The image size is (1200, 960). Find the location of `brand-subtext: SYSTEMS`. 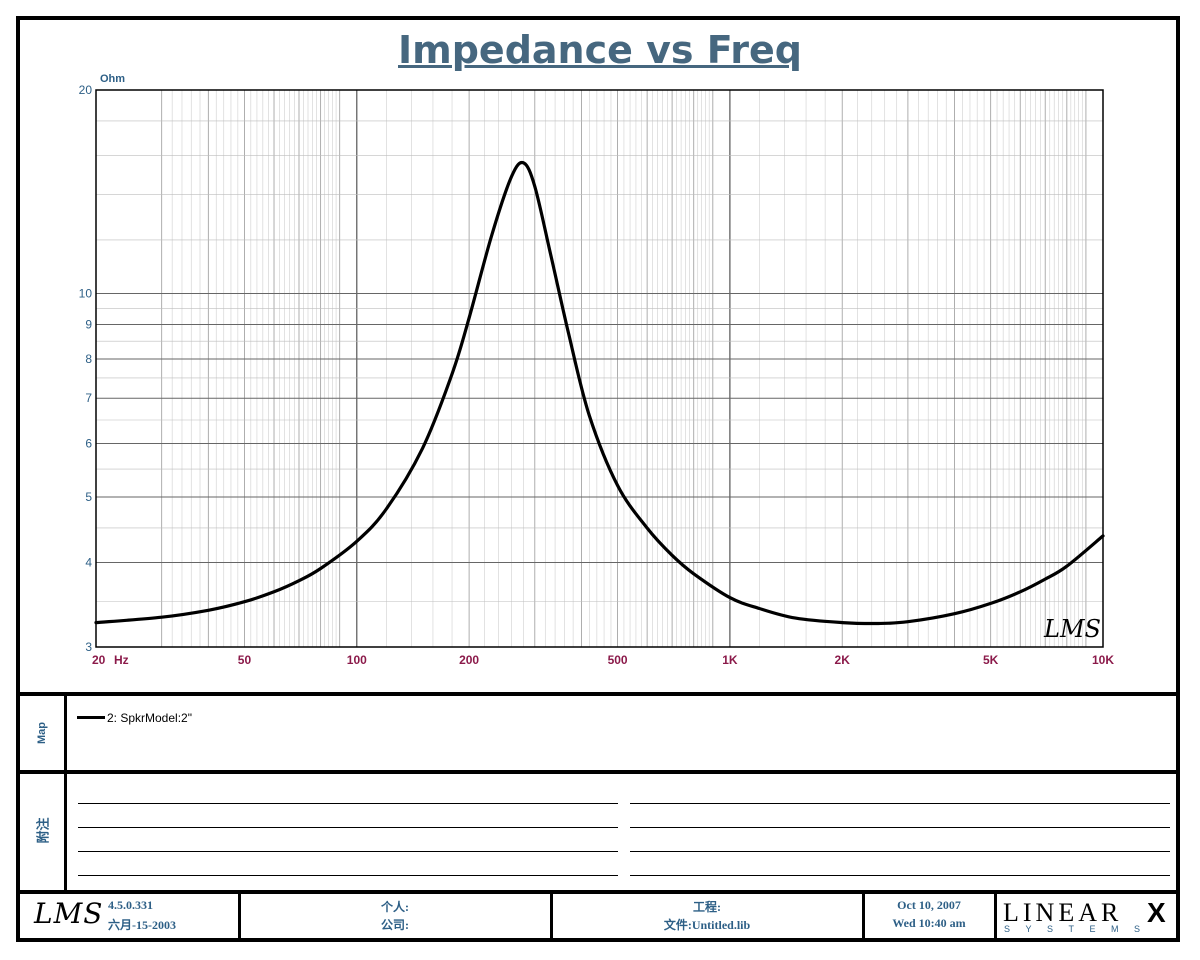

brand-subtext: SYSTEMS is located at coordinates (1080, 929).